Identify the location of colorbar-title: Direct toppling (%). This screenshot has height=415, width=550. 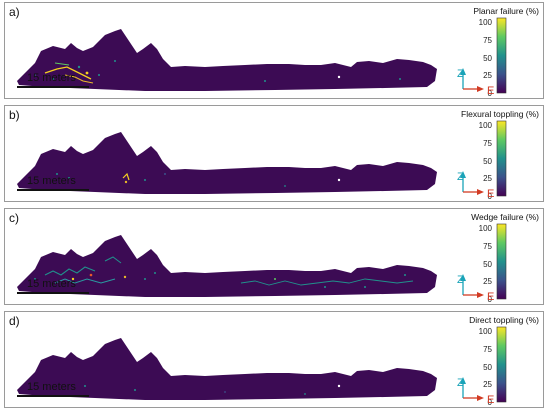
(504, 320).